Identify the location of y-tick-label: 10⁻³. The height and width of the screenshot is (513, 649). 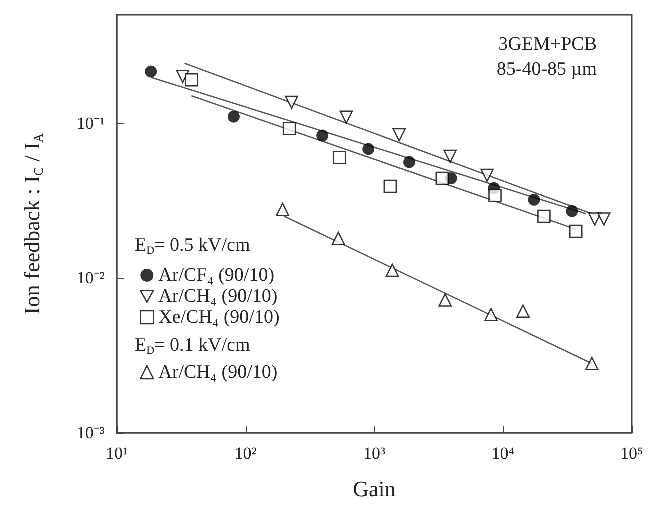
(90, 433).